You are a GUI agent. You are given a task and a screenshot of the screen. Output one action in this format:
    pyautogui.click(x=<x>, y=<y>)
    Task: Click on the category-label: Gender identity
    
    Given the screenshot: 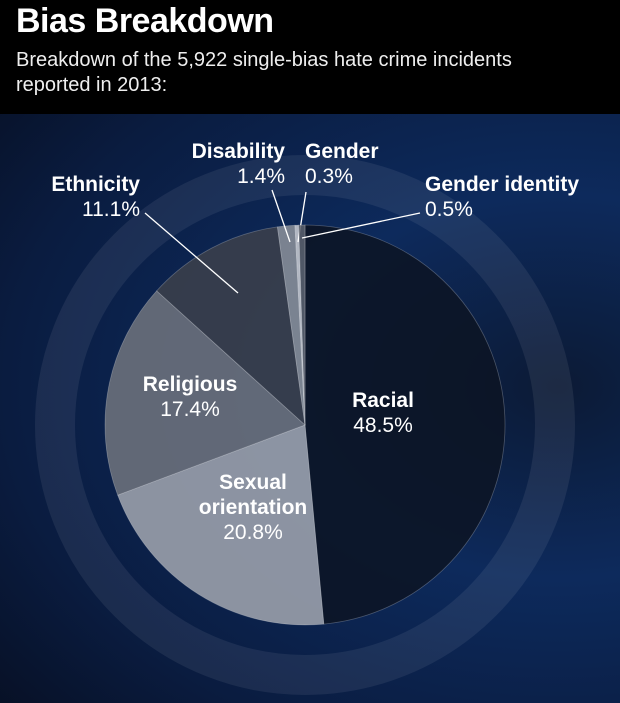 What is the action you would take?
    pyautogui.click(x=502, y=184)
    